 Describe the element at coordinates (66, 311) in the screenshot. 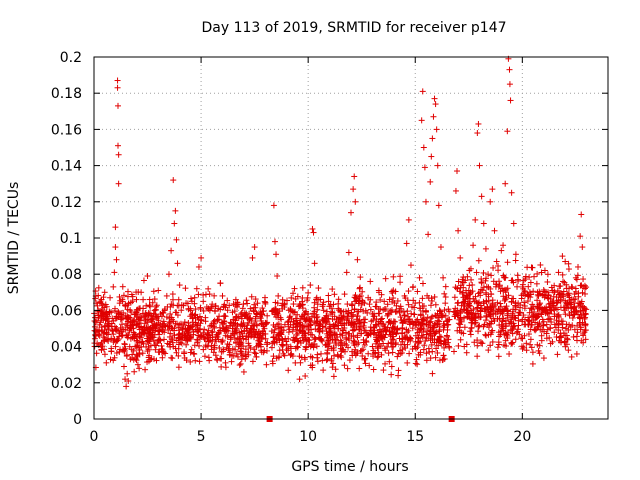

I see `y-tick-label: 0.06` at that location.